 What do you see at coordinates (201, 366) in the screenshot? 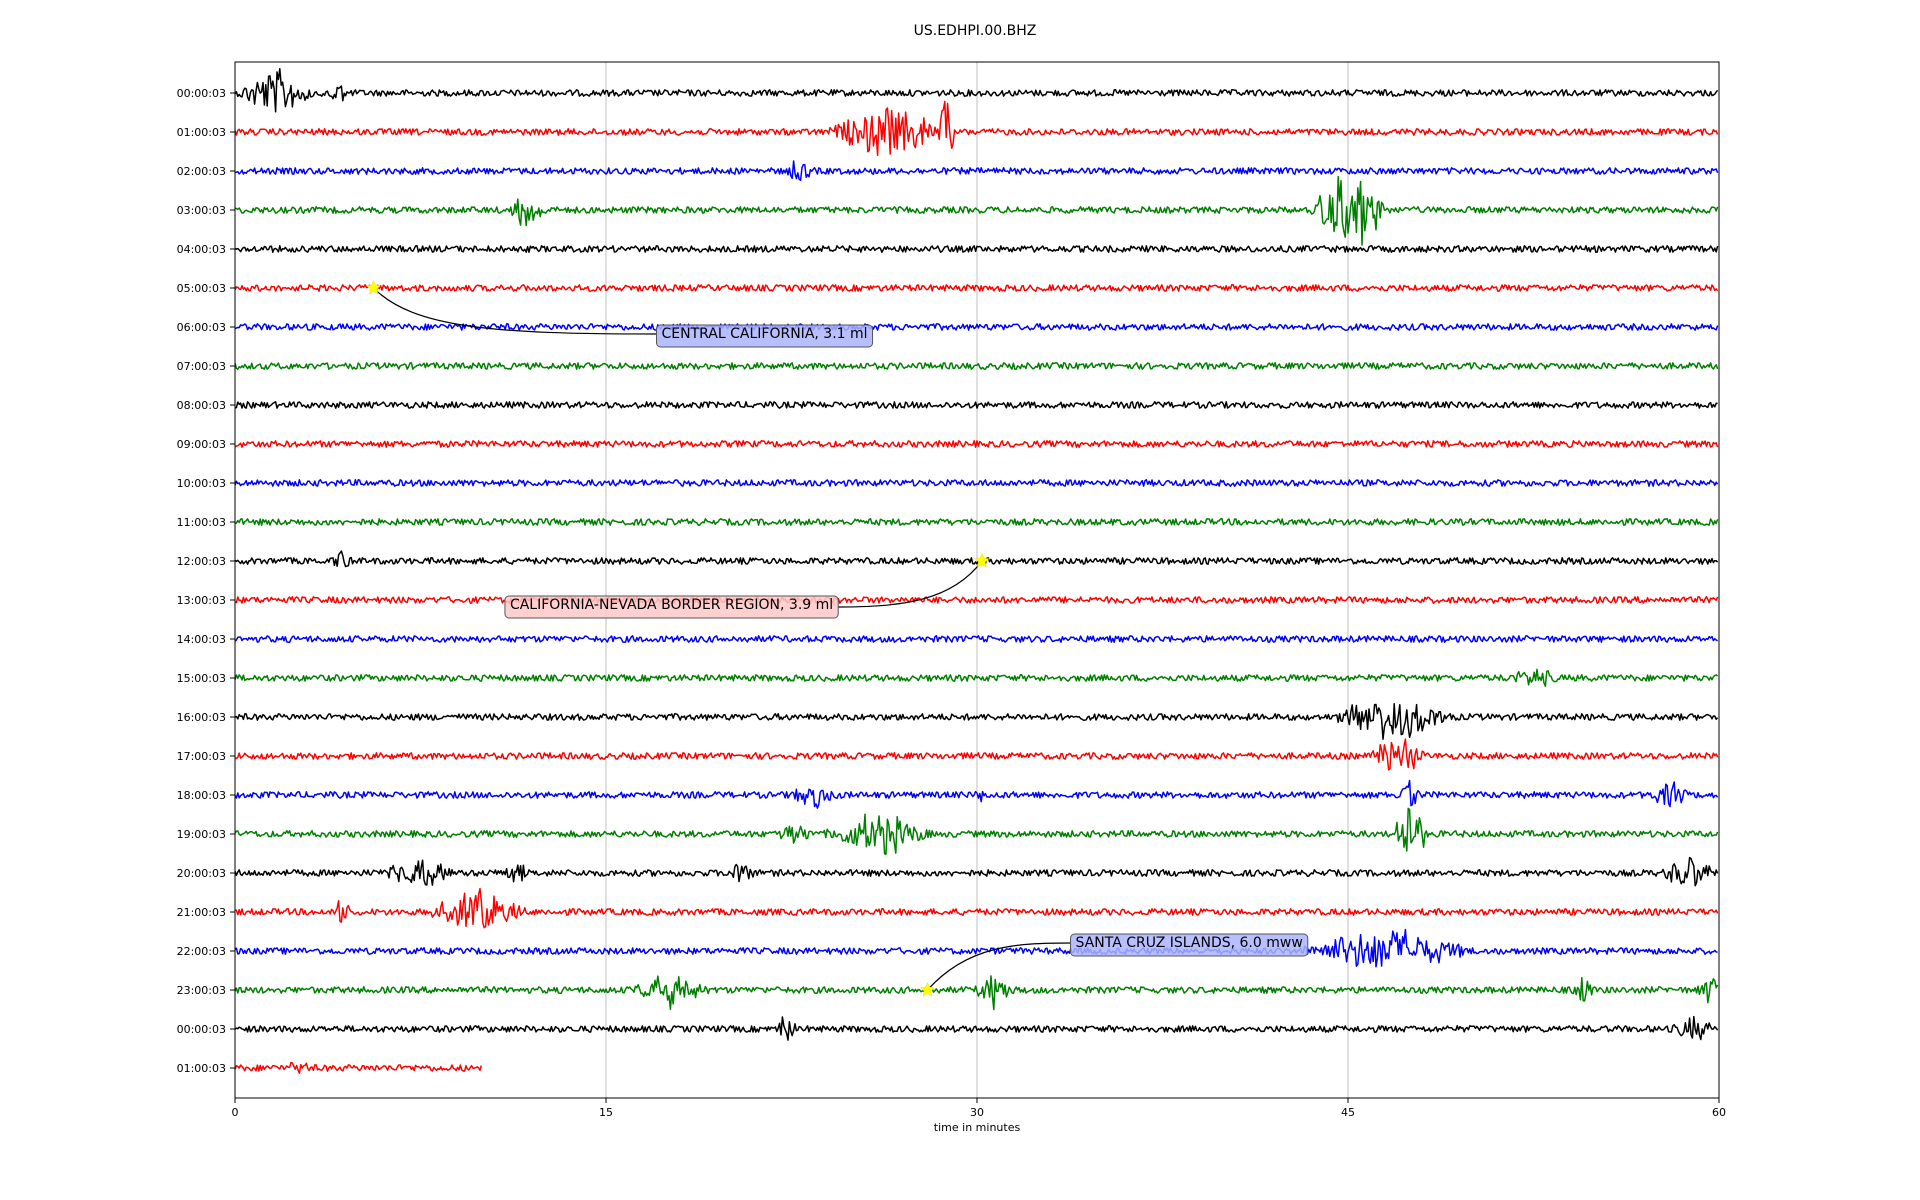
I see `y-tick-label: 07:00:03` at bounding box center [201, 366].